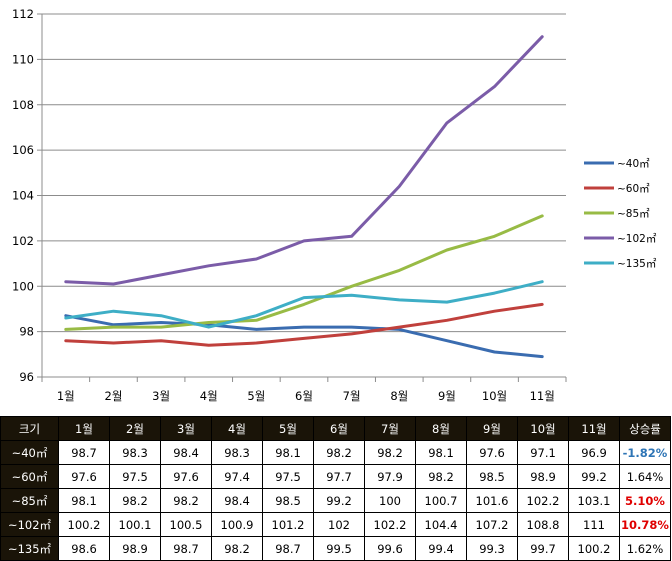  Describe the element at coordinates (26, 377) in the screenshot. I see `y-tick-label: 96` at that location.